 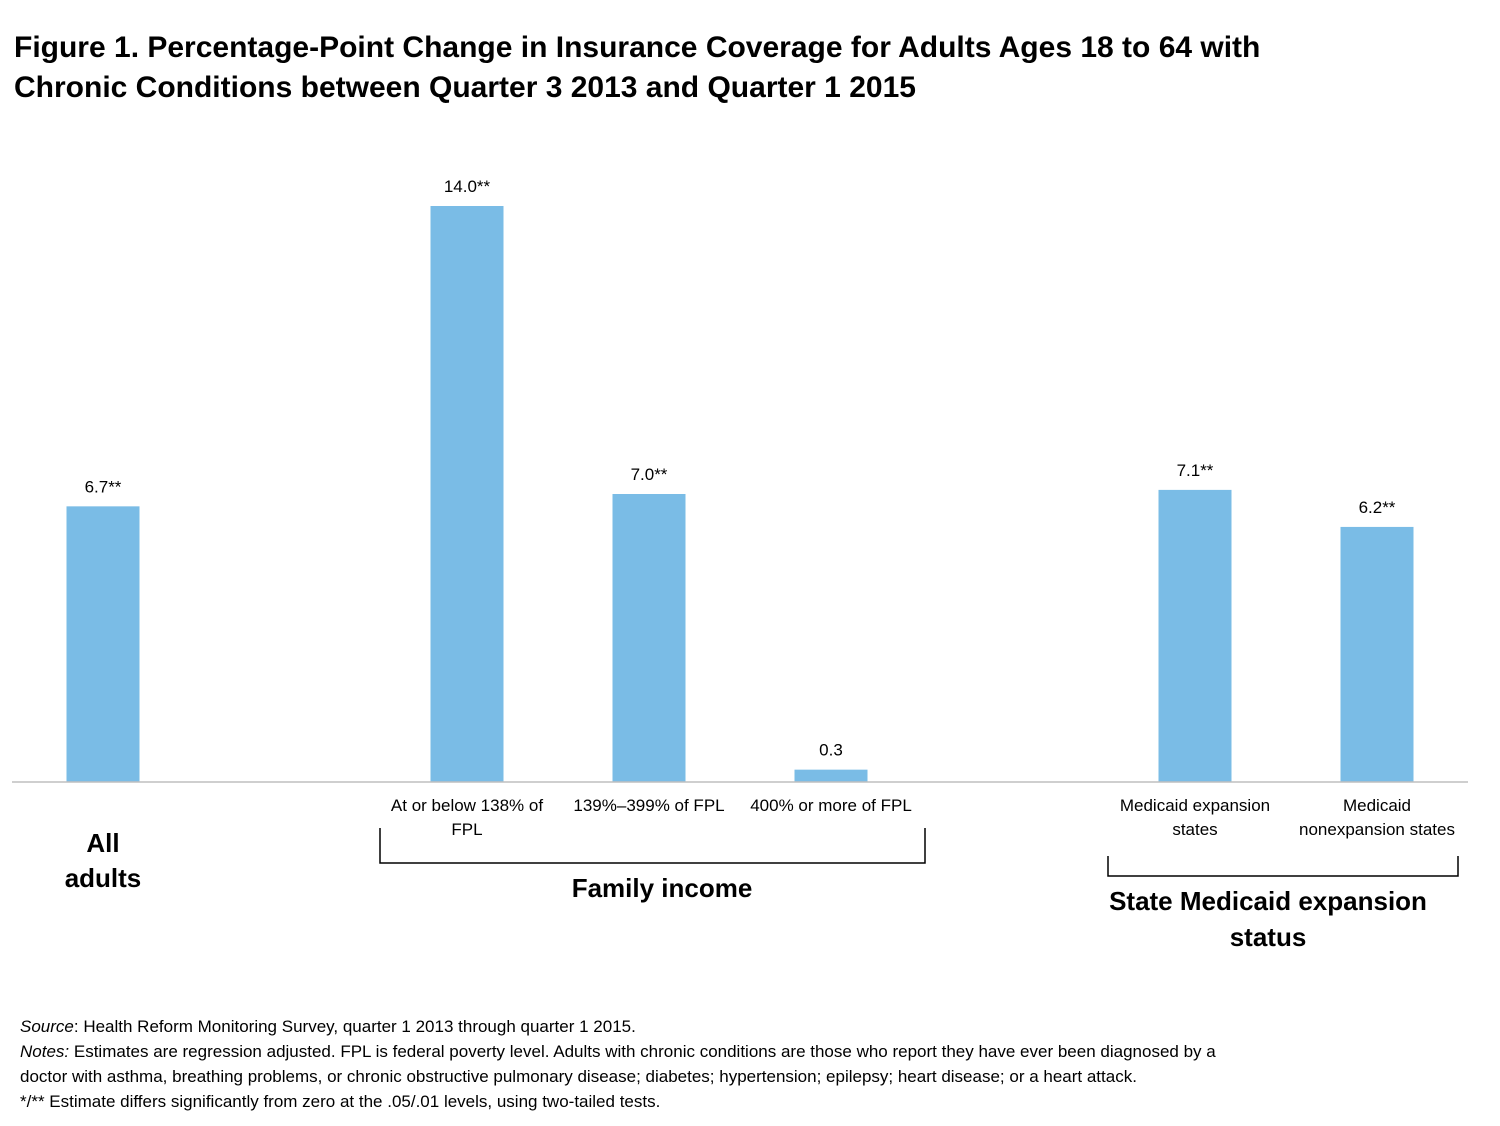 What do you see at coordinates (1268, 901) in the screenshot?
I see `group-label-1-line-0: State Medicaid expansion` at bounding box center [1268, 901].